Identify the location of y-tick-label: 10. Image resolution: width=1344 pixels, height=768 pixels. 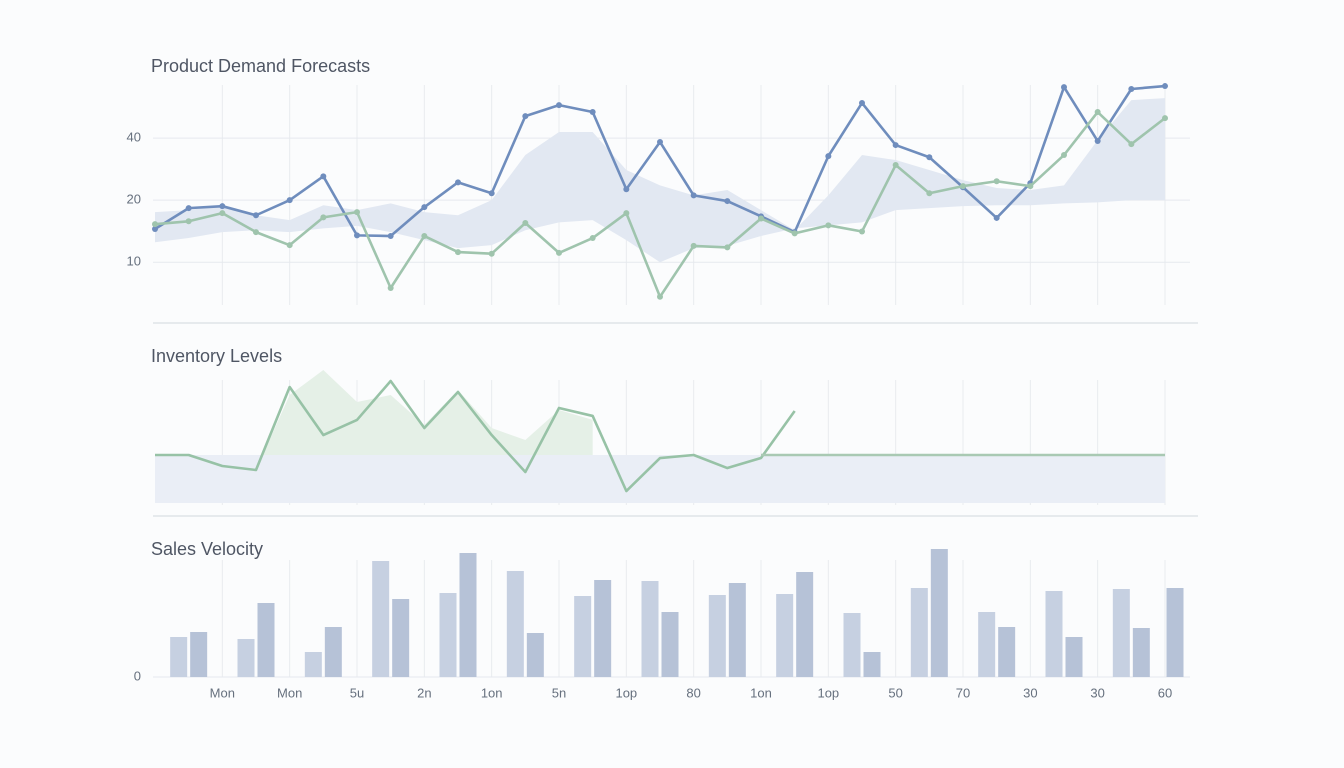
(134, 261).